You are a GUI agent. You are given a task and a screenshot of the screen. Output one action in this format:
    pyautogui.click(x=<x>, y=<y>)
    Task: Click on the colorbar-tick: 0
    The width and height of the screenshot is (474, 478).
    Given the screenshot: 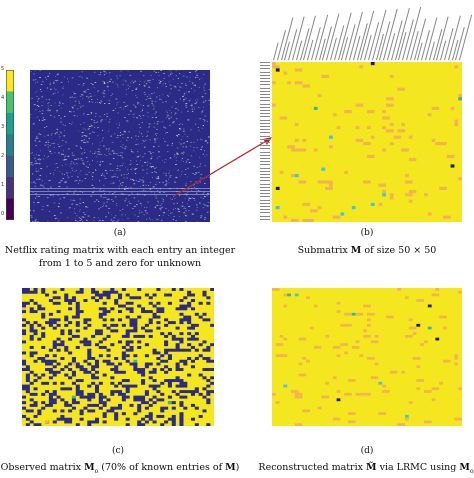 What is the action you would take?
    pyautogui.click(x=2, y=214)
    